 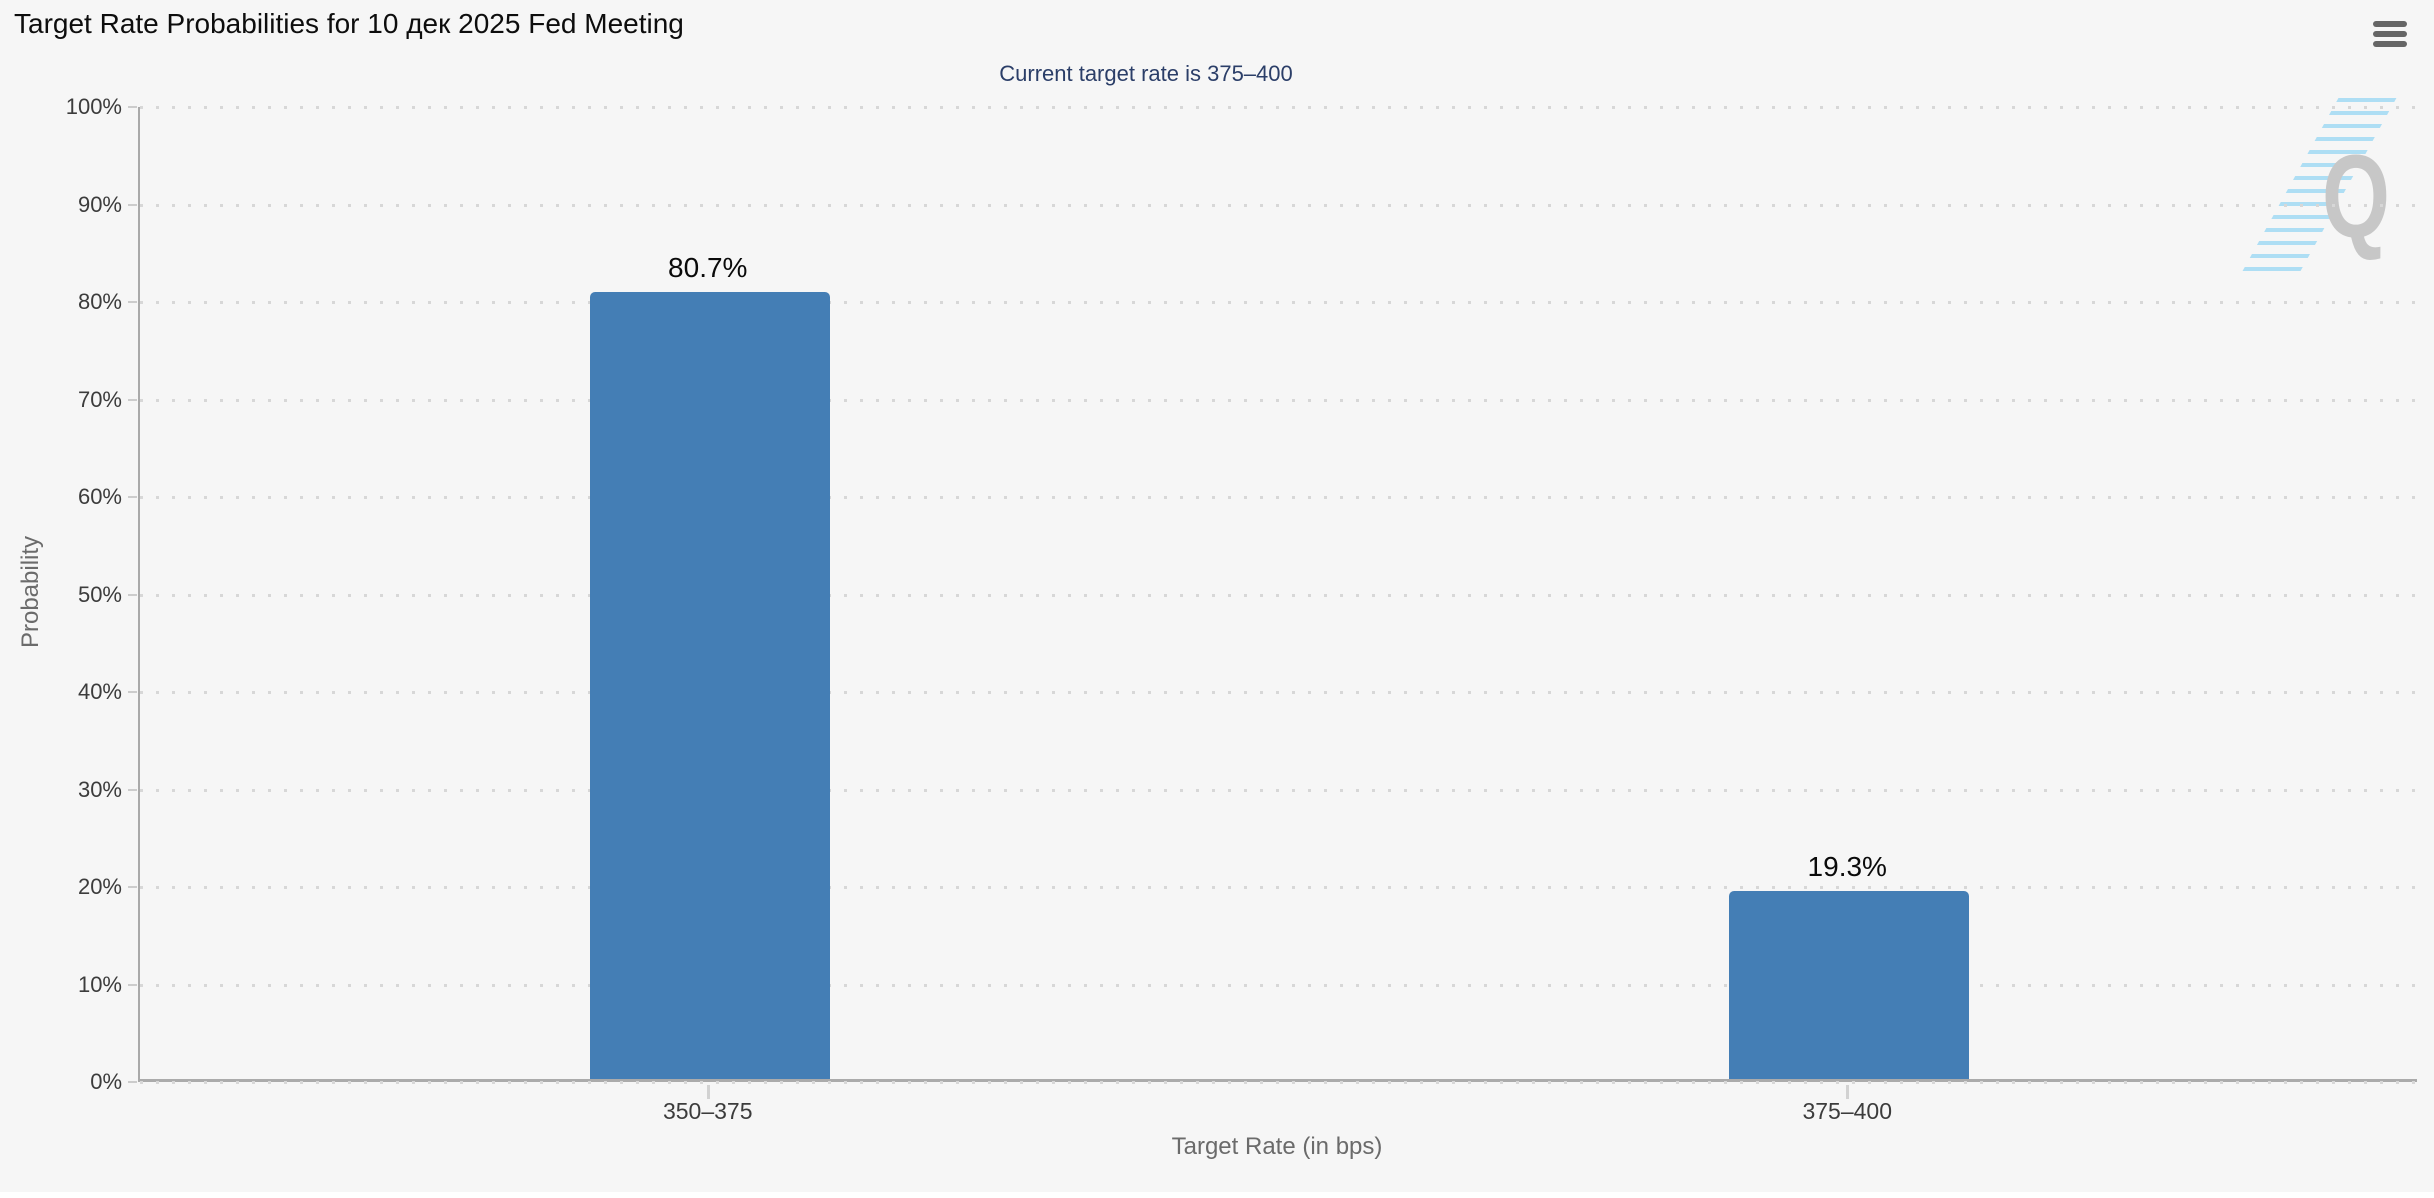 I want to click on quikstrike-q-logo: Q, so click(x=2356, y=197).